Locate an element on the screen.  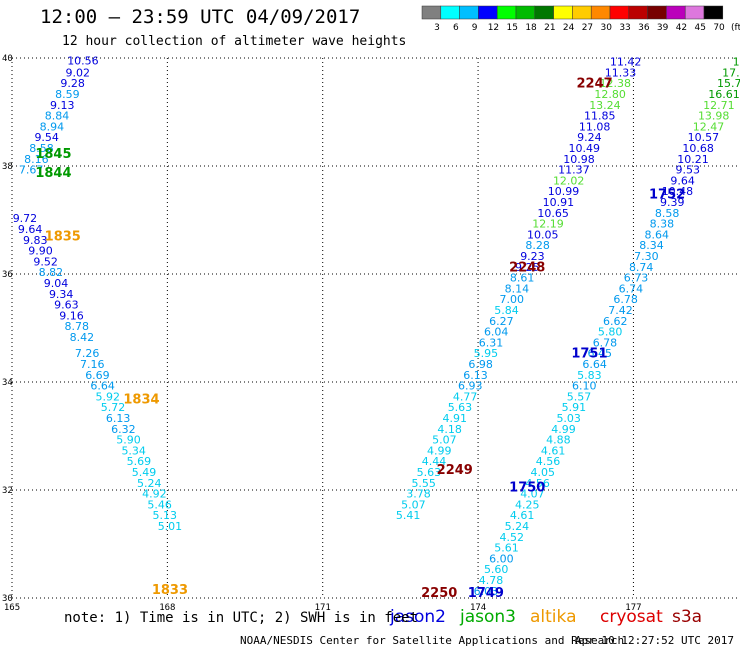
pass-time-label: 1834 is located at coordinates (141, 400).